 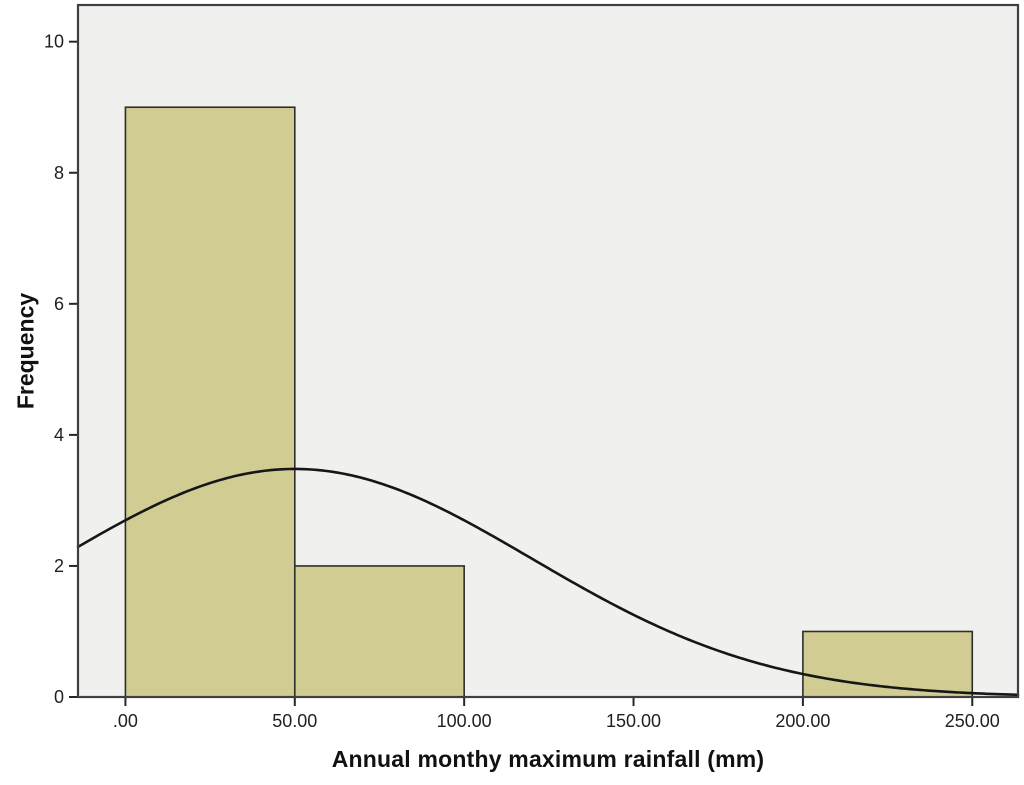 I want to click on x-axis-title: Annual monthy maximum rainfall (mm), so click(x=548, y=759).